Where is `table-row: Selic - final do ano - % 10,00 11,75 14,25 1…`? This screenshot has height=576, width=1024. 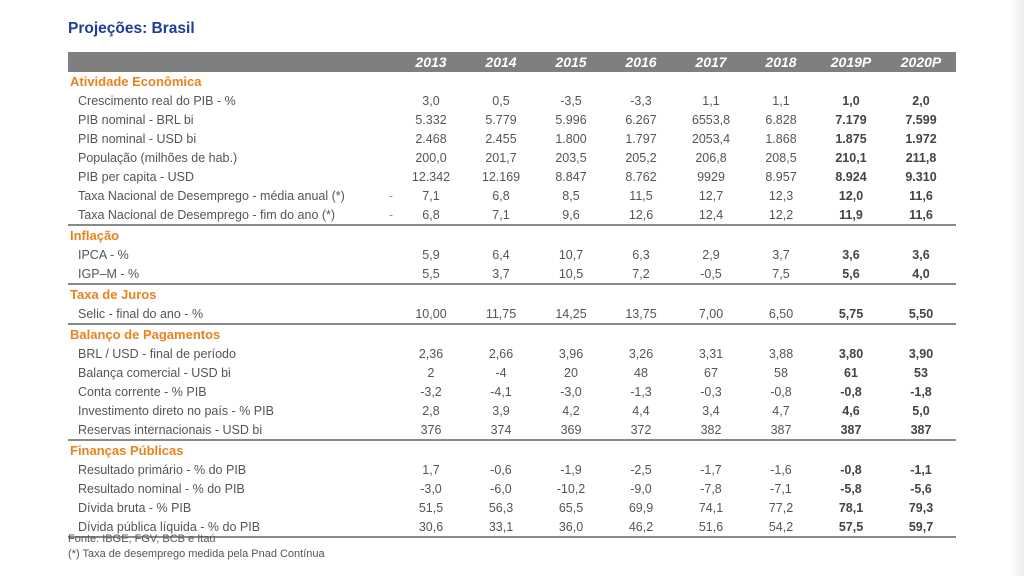
table-row: Selic - final do ano - % 10,00 11,75 14,25 1… is located at coordinates (512, 314).